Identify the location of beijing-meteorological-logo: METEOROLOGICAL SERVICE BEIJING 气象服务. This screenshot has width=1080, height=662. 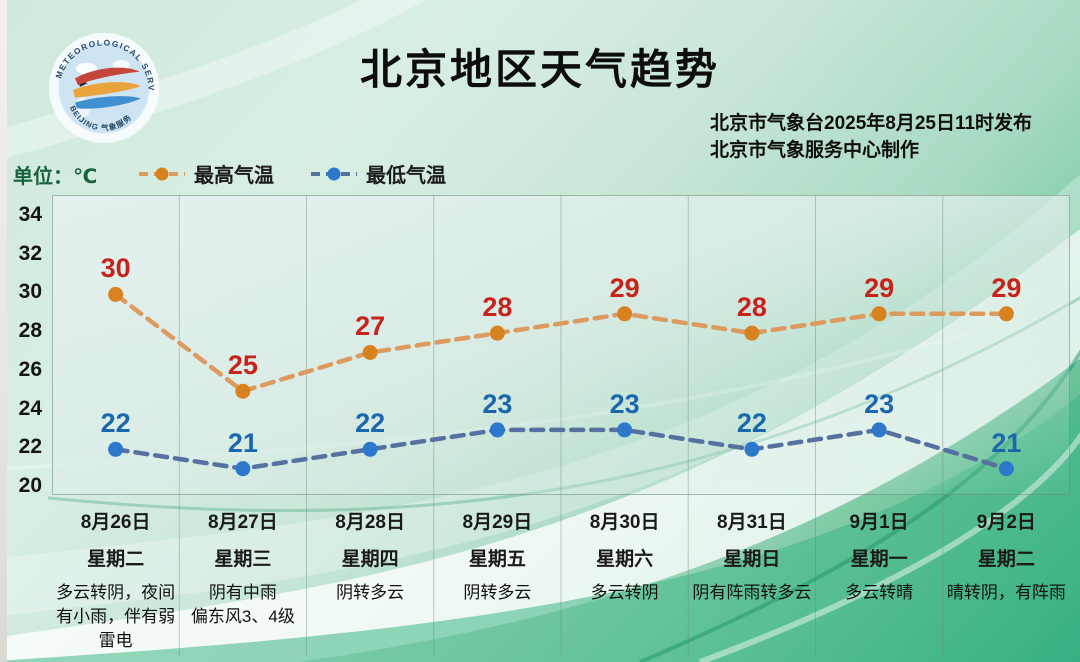
(102, 84).